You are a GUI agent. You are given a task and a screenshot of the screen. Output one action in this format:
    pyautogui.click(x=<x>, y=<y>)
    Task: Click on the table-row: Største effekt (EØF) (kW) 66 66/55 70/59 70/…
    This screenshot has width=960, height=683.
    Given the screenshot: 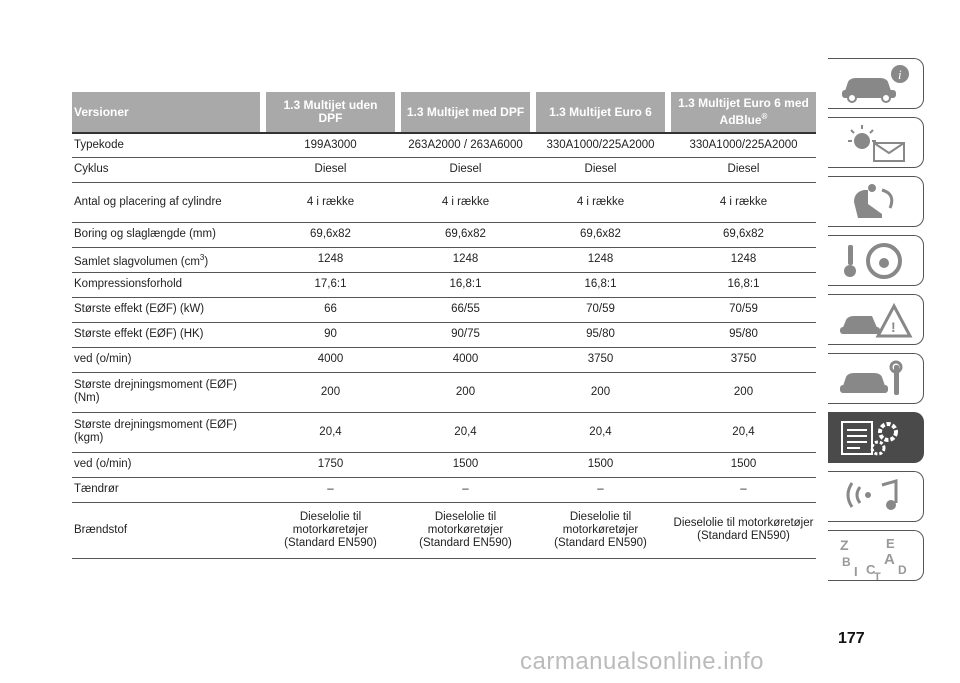 What is the action you would take?
    pyautogui.click(x=444, y=310)
    